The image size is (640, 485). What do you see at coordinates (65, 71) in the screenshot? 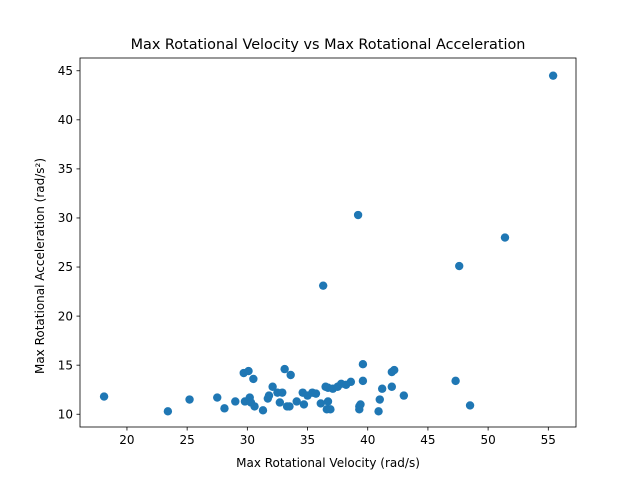
I see `y-tick-label: 45` at bounding box center [65, 71].